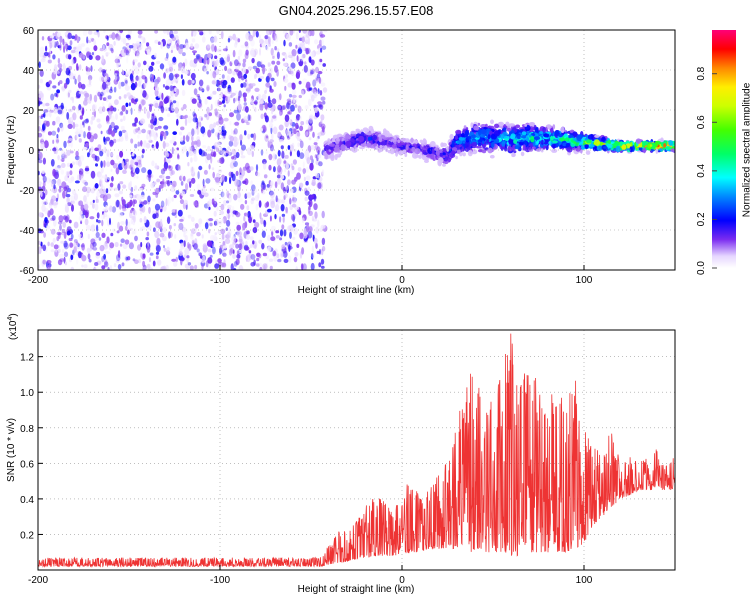  What do you see at coordinates (701, 170) in the screenshot?
I see `colorbar-tick-label: 0.4` at bounding box center [701, 170].